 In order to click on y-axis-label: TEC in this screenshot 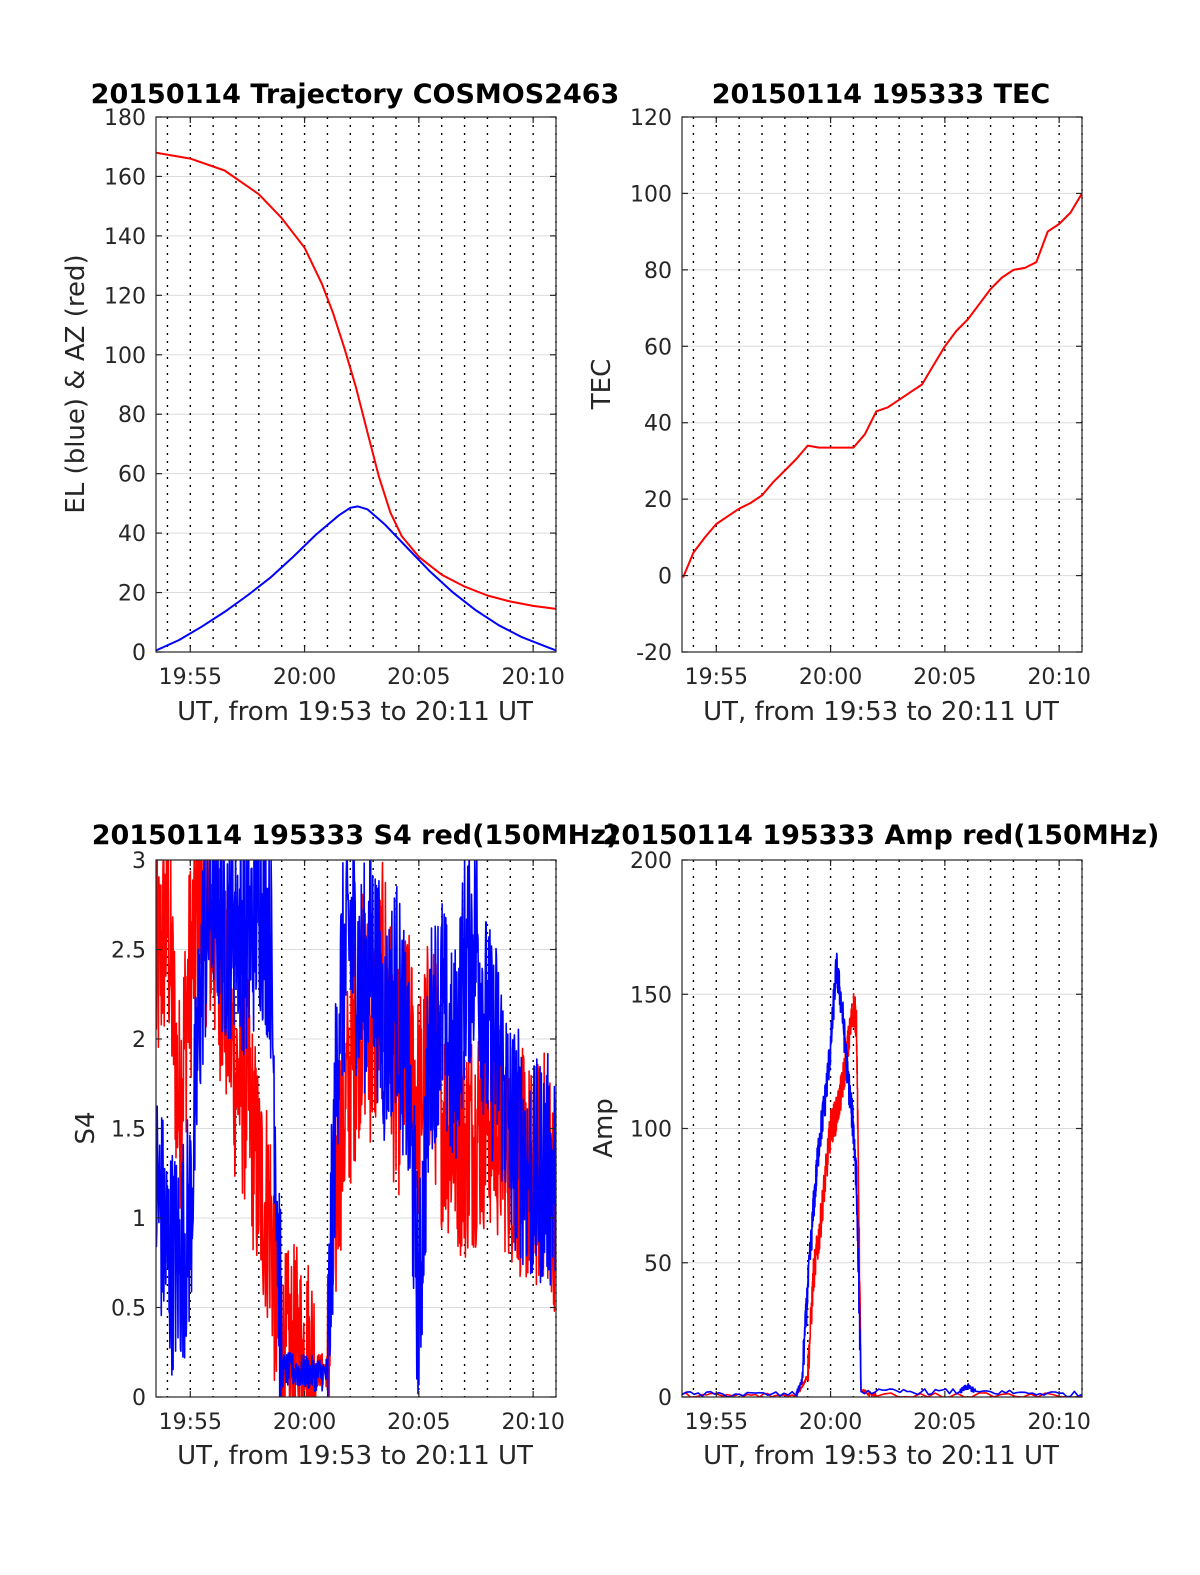, I will do `click(602, 384)`.